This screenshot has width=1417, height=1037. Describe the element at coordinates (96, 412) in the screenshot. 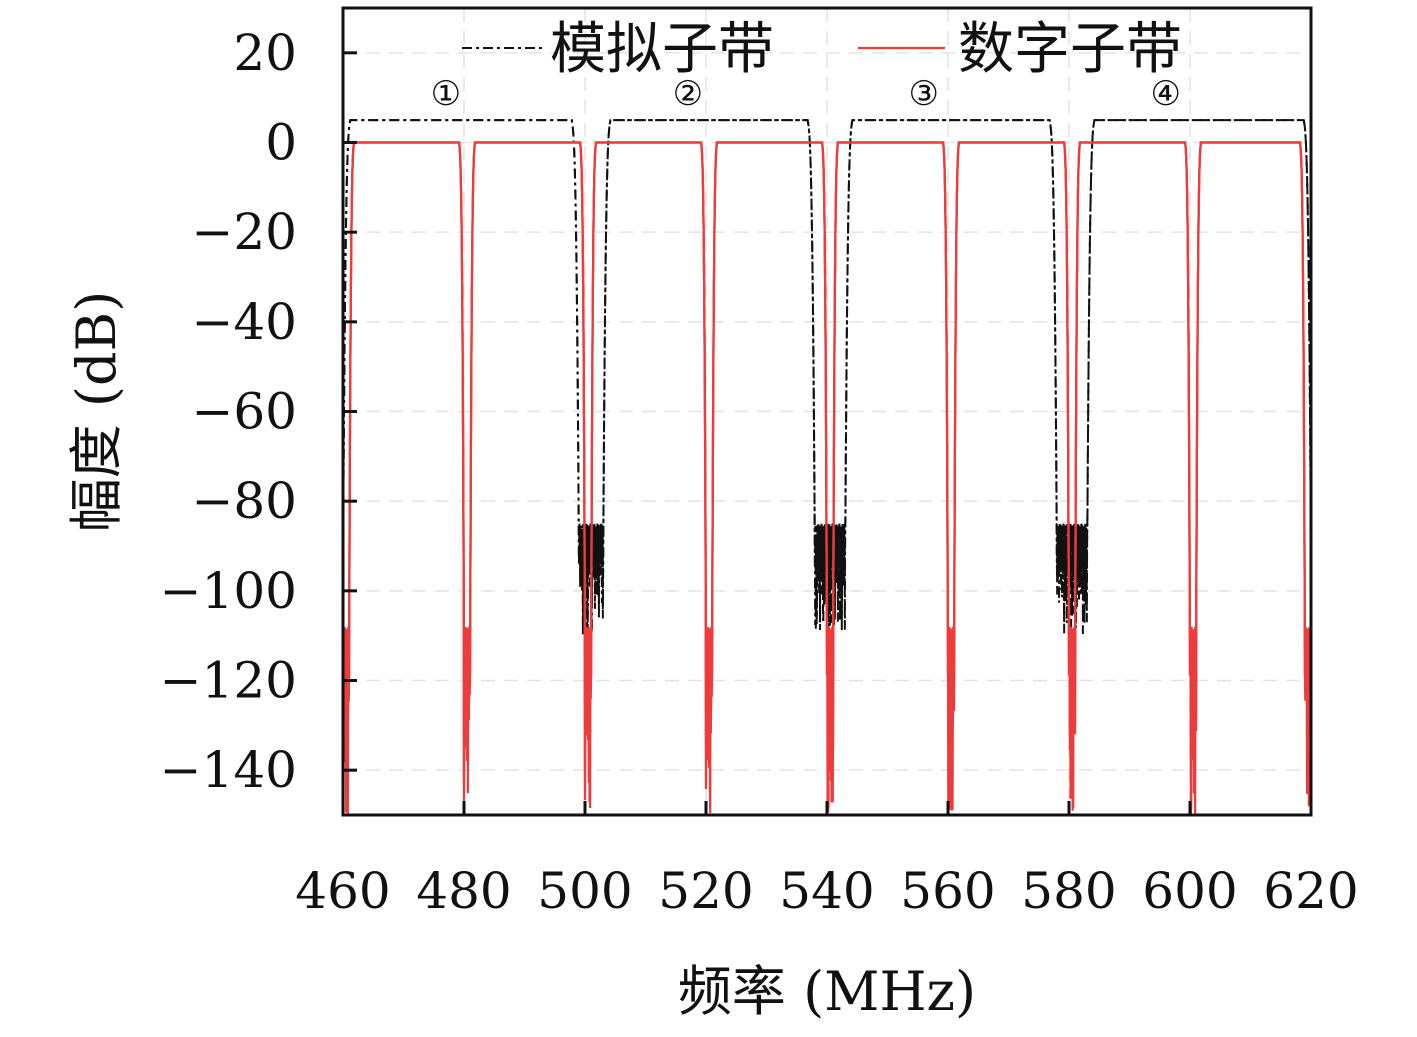

I see `y-axis-title: 幅度 (dB)` at that location.